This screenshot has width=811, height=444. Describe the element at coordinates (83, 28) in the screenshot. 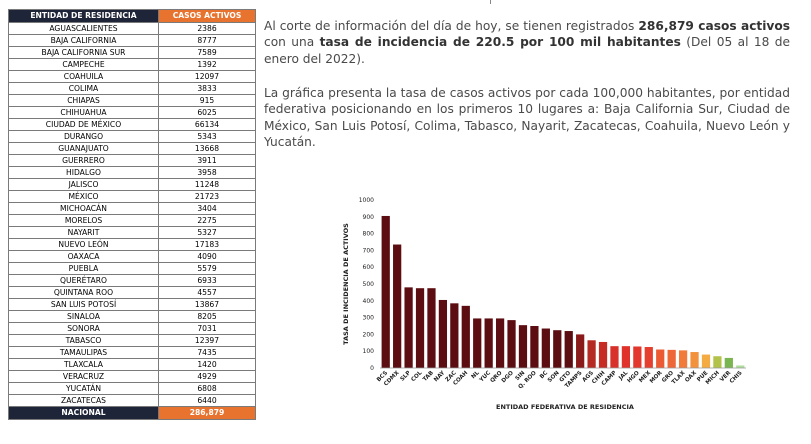

I see `state-cell: AGUASCALIENTES` at that location.